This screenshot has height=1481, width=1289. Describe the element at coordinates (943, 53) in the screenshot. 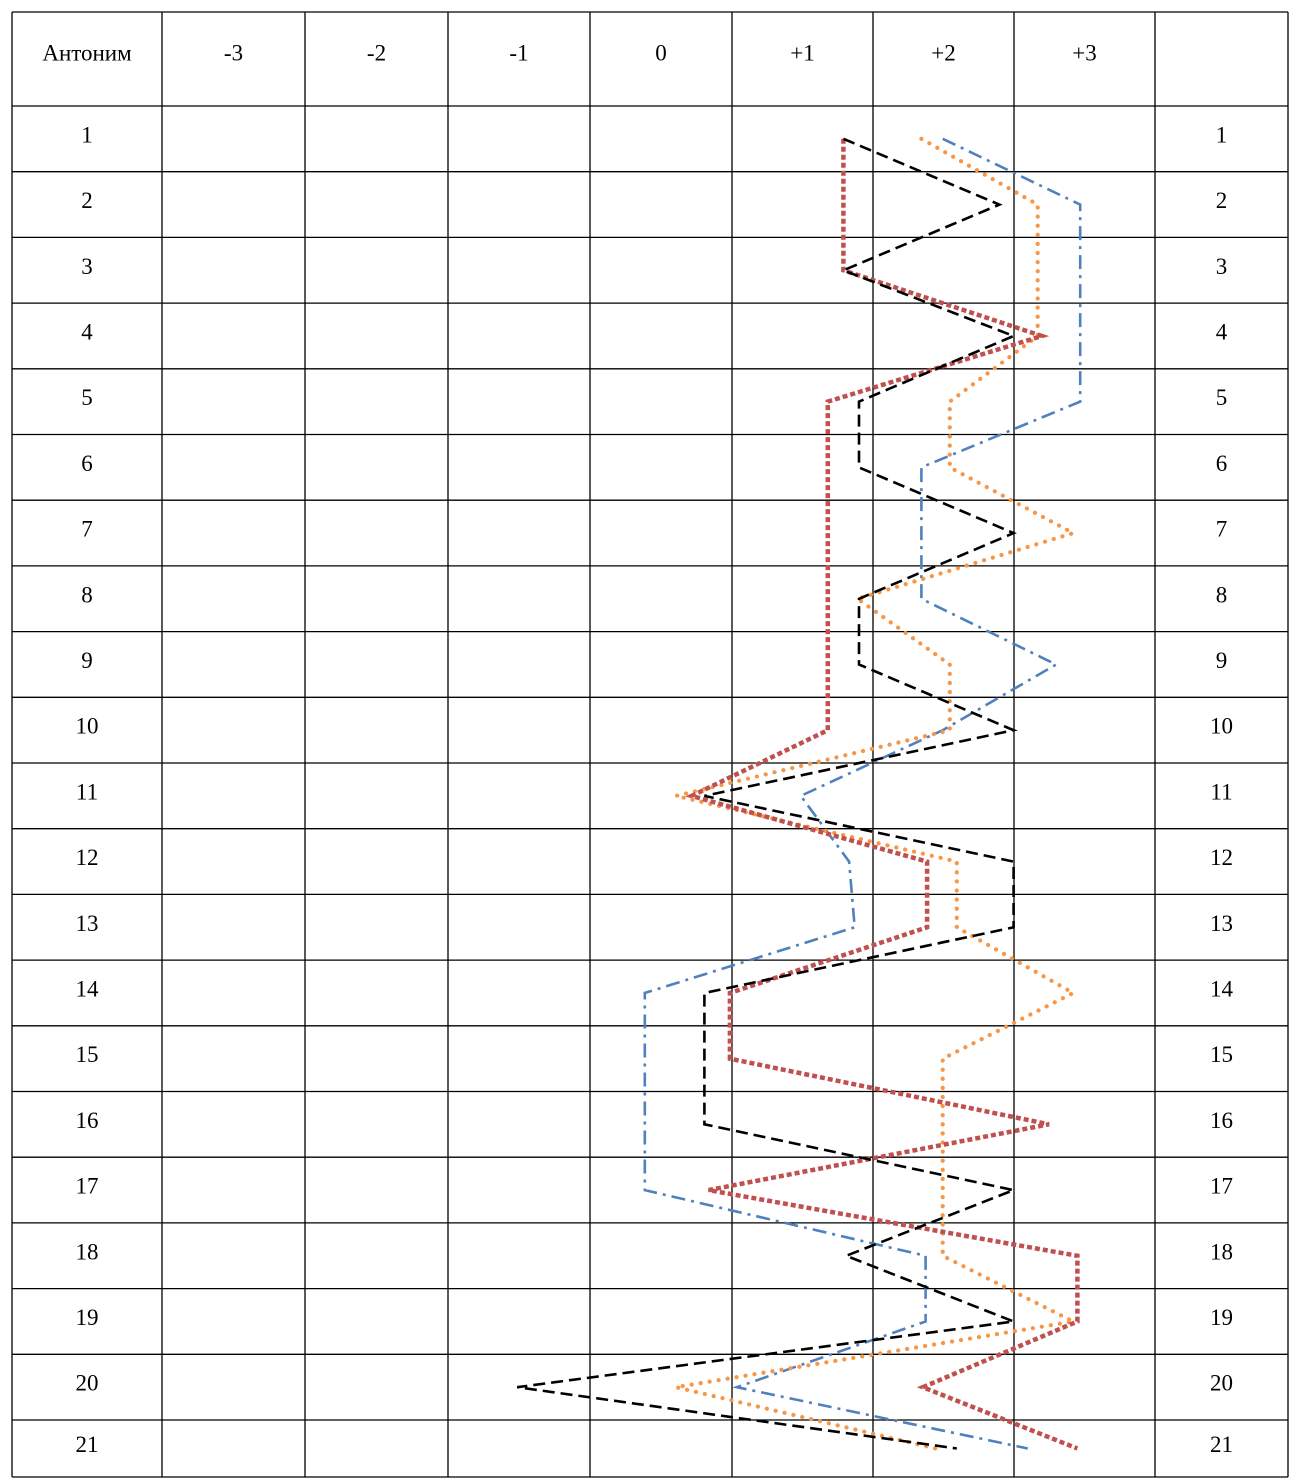

I see `column-label: +2` at that location.